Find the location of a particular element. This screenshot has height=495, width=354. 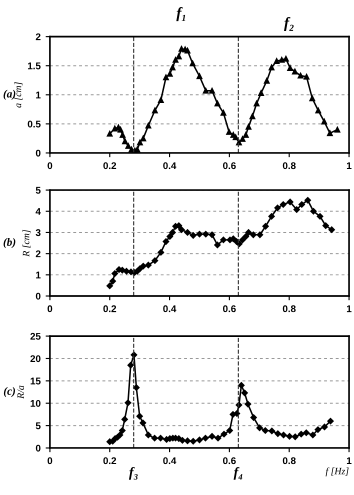

y-axis-title: R [cm] is located at coordinates (26, 243).